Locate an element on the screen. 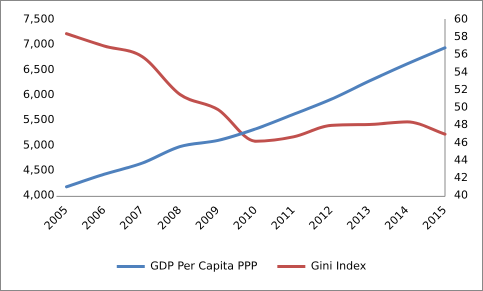 The height and width of the screenshot is (291, 483). y2-tick-label: 56 is located at coordinates (461, 54).